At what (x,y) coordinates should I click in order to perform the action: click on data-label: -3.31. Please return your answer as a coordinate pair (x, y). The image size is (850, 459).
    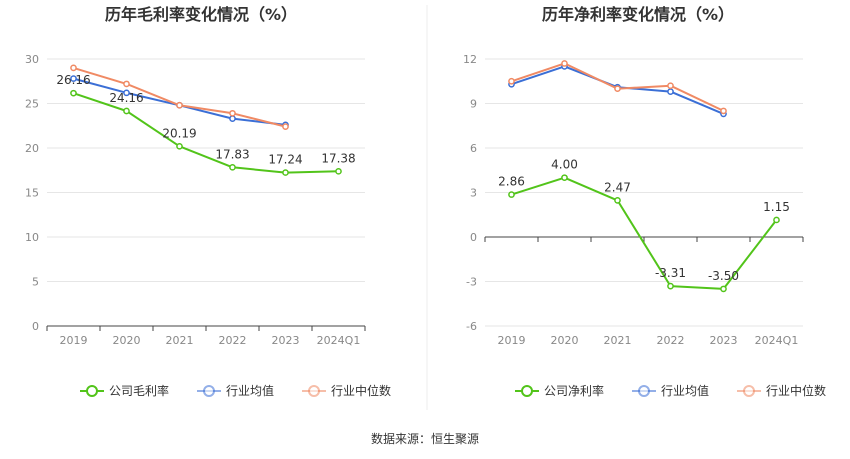
    Looking at the image, I should click on (670, 273).